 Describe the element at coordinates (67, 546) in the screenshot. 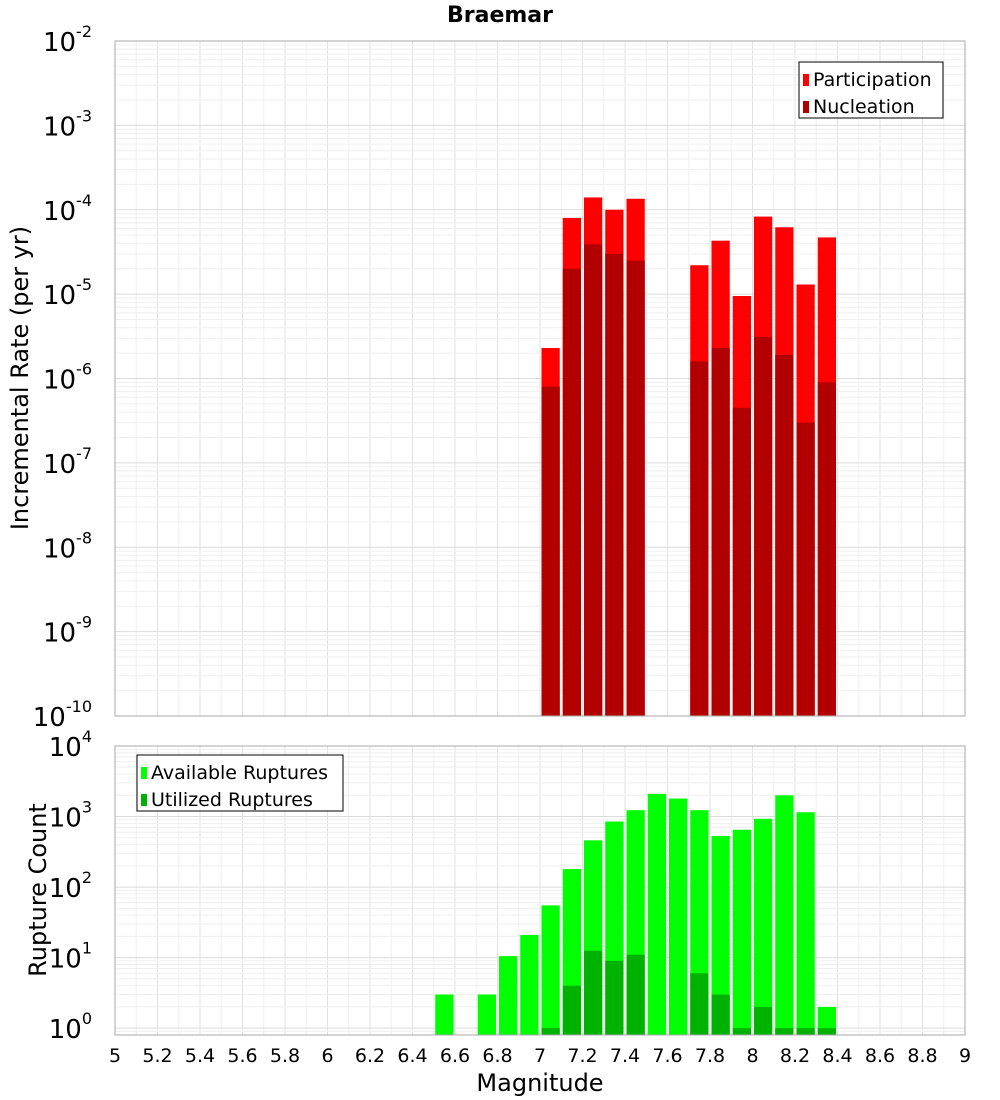

I see `top-y-tick-label: 10⁻⁸` at that location.